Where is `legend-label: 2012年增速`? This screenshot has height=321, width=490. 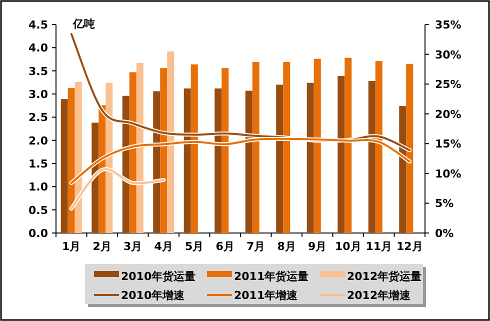 legend-label: 2012年增速 is located at coordinates (379, 295).